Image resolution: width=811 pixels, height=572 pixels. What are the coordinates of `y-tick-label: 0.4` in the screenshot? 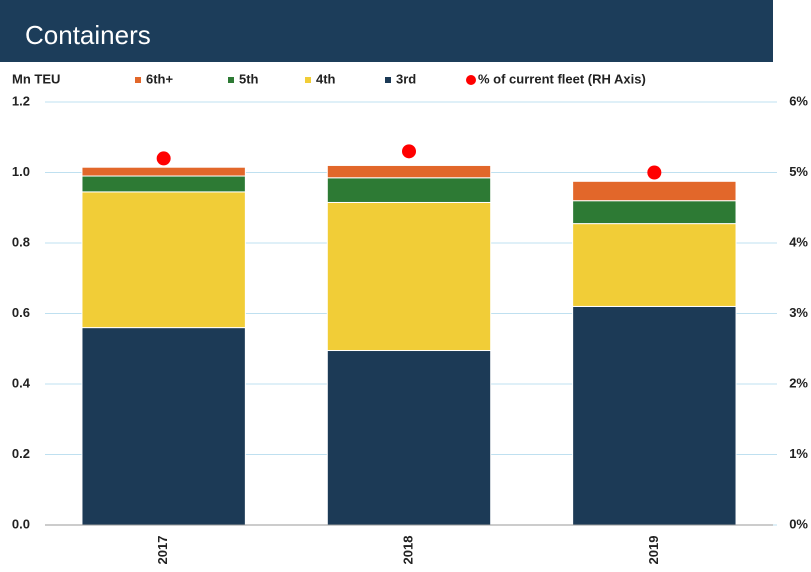 It's located at (21, 382).